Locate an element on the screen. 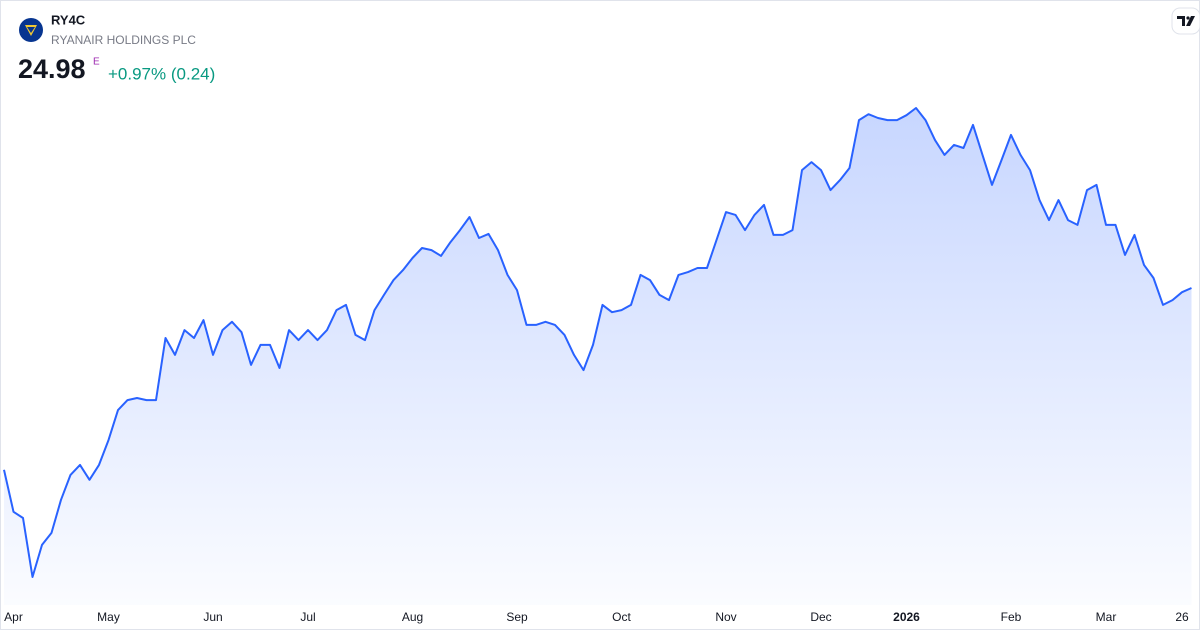  x-tick-label: 2026 is located at coordinates (906, 617).